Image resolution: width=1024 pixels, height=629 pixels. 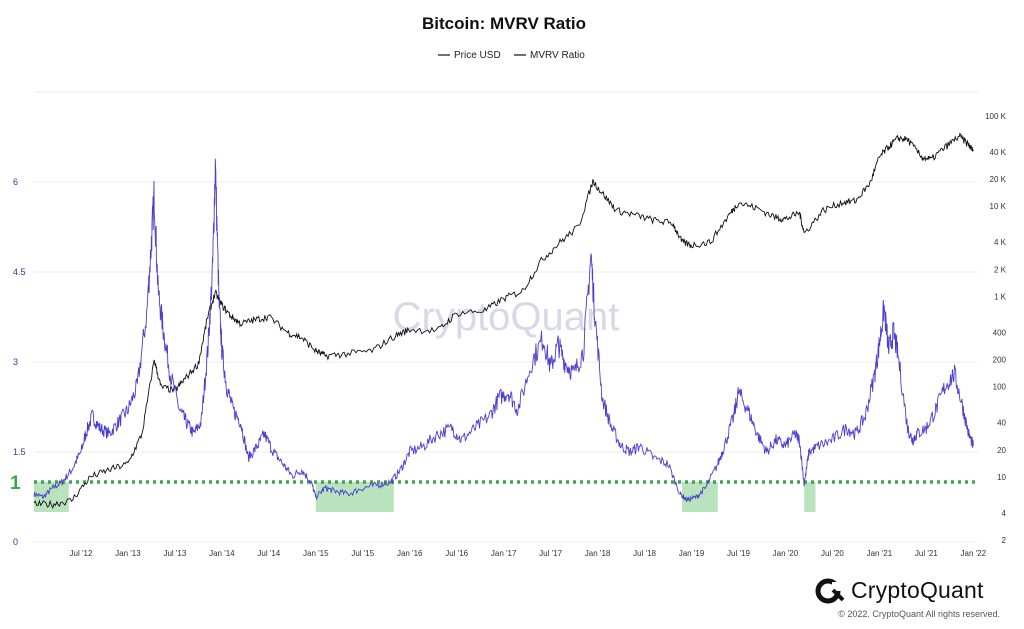 What do you see at coordinates (1000, 296) in the screenshot?
I see `y-right-tick-label: 1 K` at bounding box center [1000, 296].